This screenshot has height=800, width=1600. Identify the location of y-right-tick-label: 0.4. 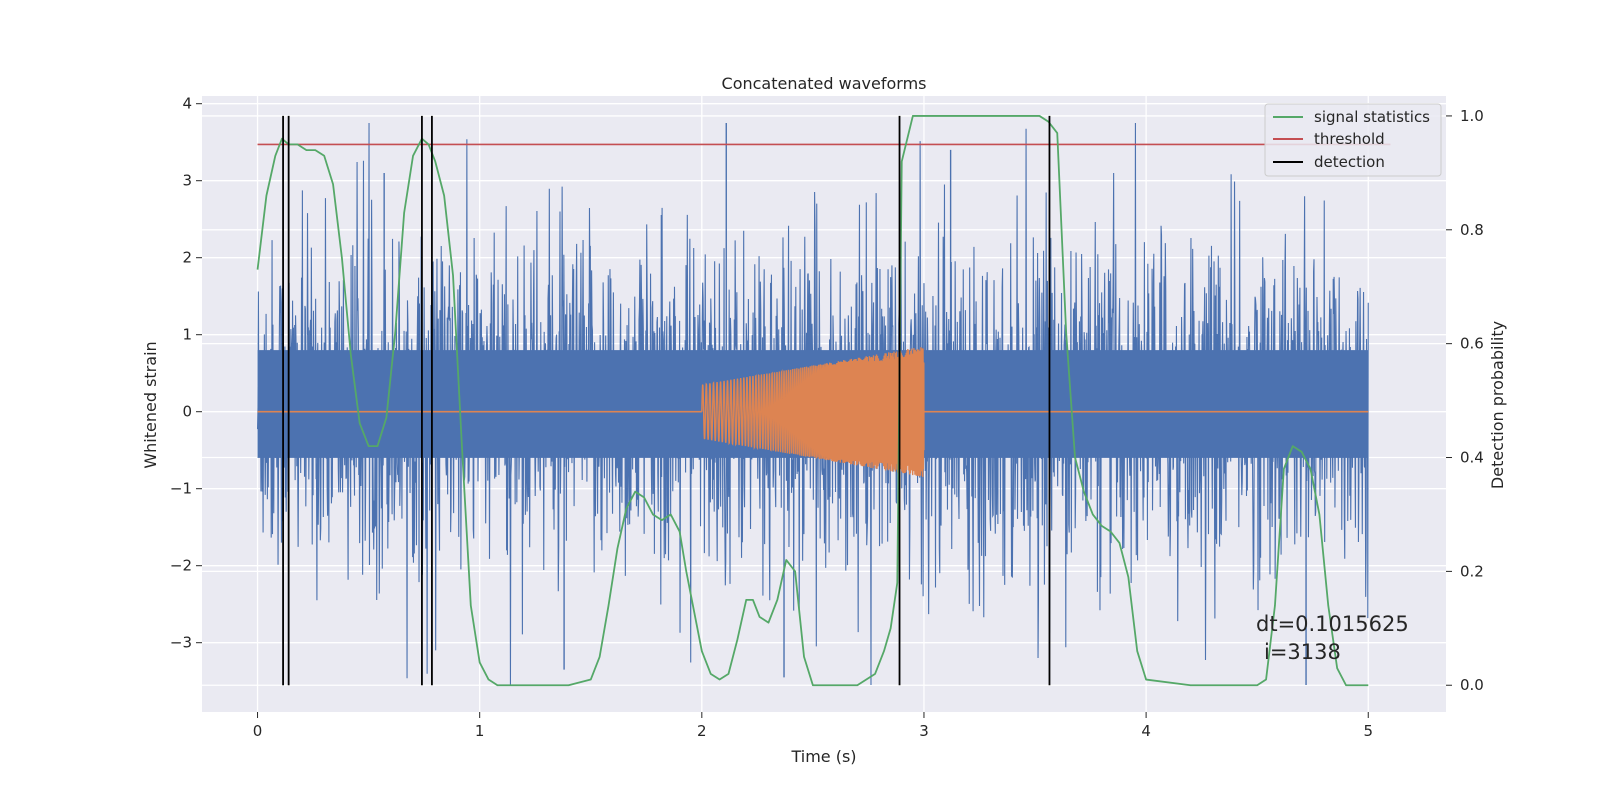
(1472, 458).